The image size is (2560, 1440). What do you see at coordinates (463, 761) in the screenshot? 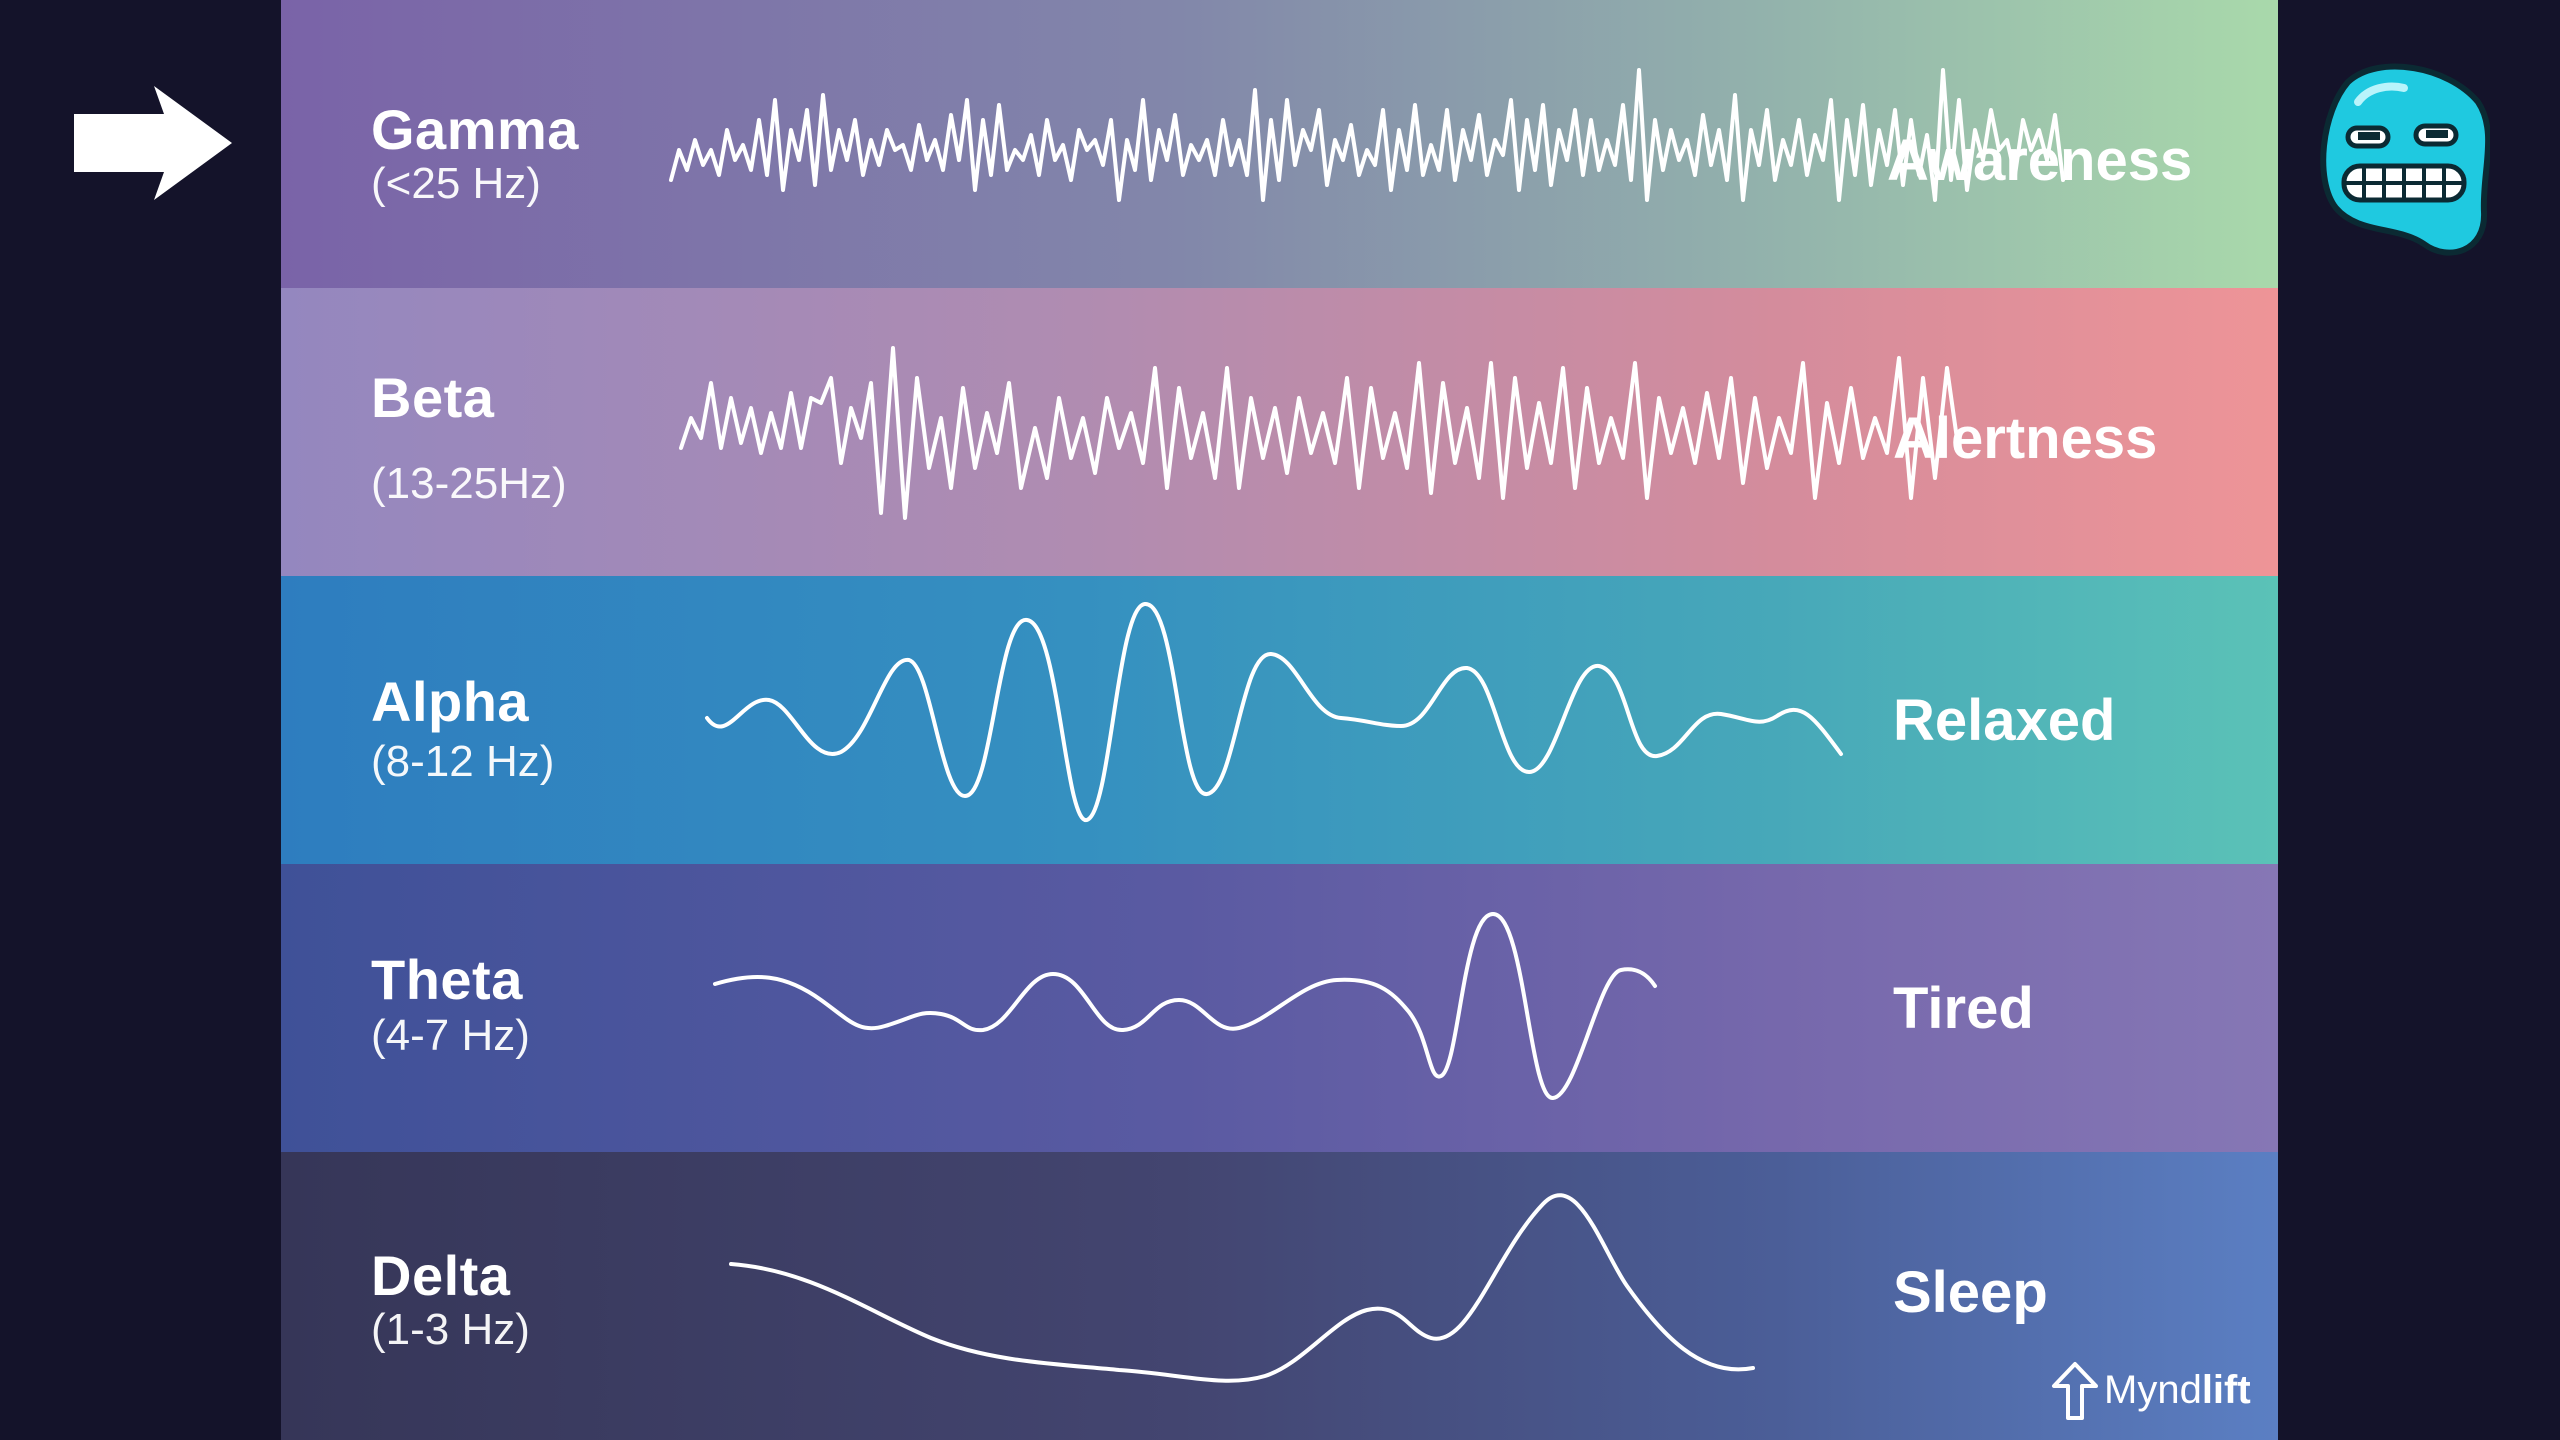
I see `band-range: (8-12 Hz)` at bounding box center [463, 761].